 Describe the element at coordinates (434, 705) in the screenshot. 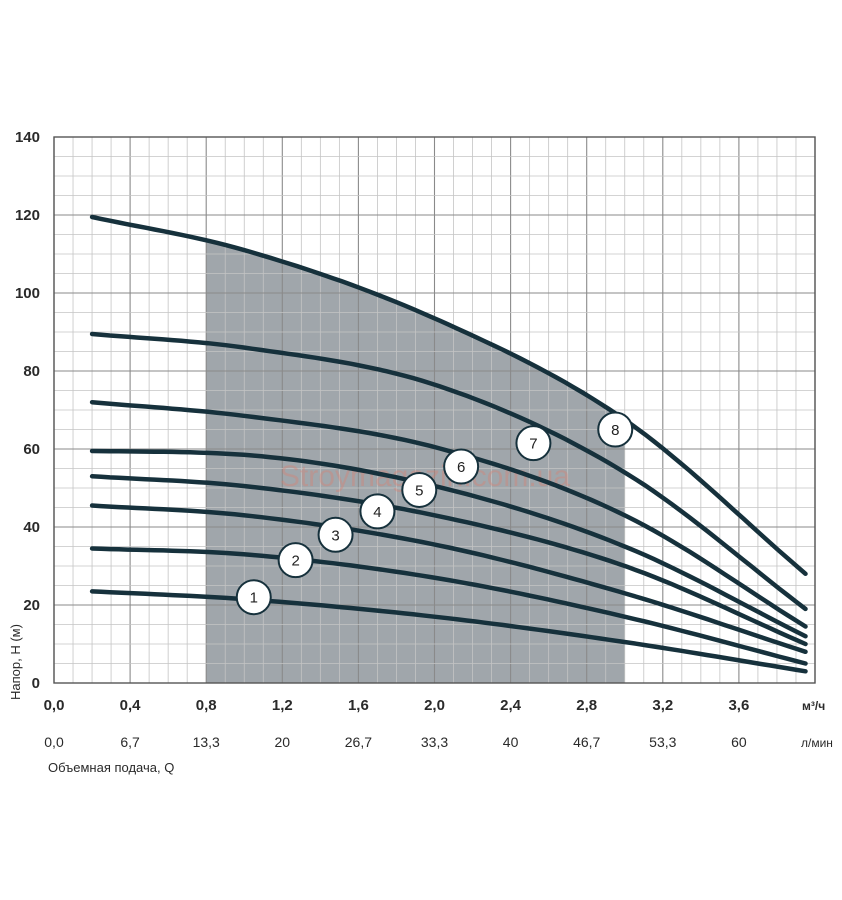

I see `x-tick-label: 2,0` at that location.